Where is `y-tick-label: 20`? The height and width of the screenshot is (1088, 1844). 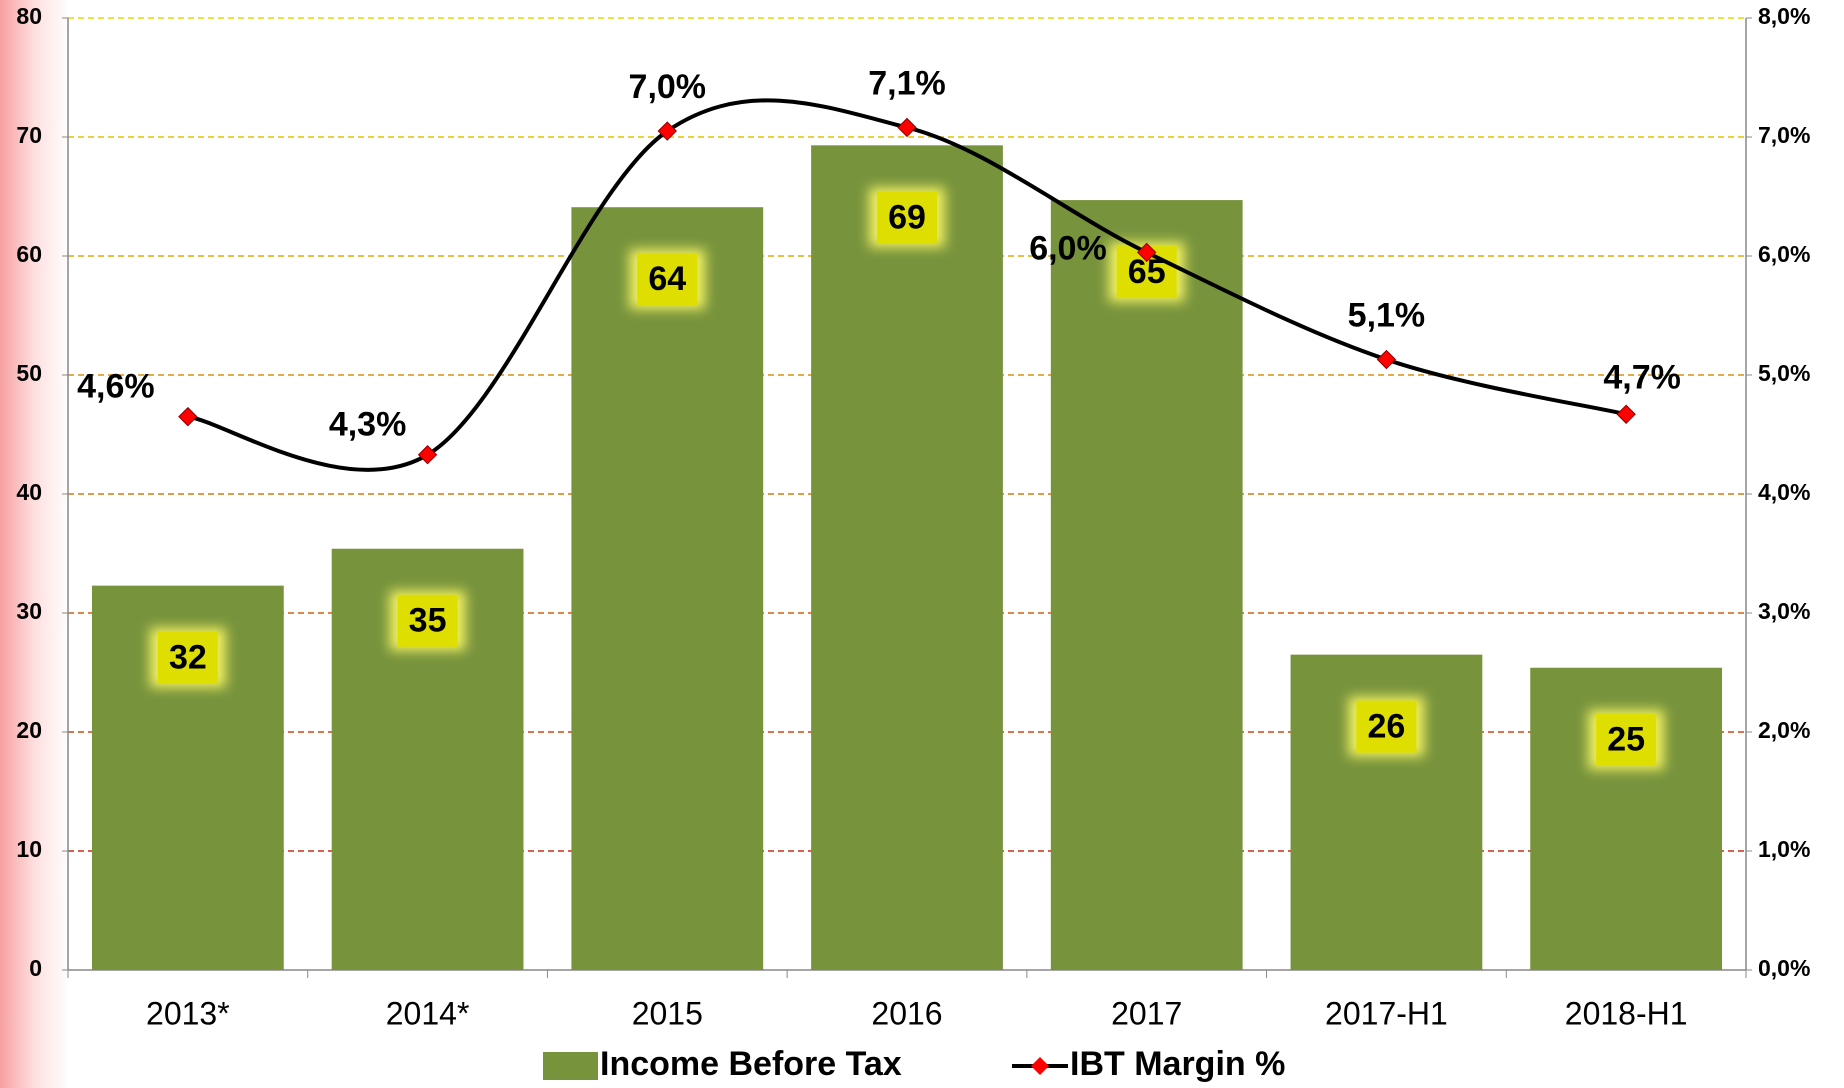
y-tick-label: 20 is located at coordinates (29, 730).